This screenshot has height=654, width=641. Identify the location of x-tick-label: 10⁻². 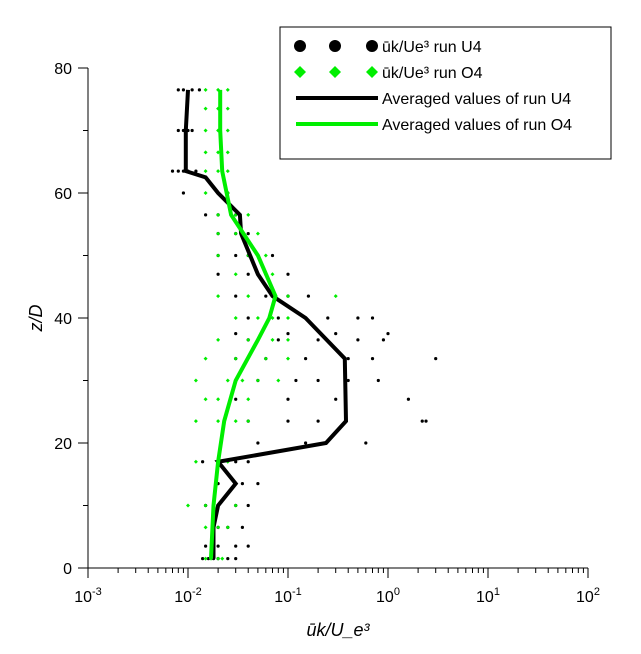
(188, 596).